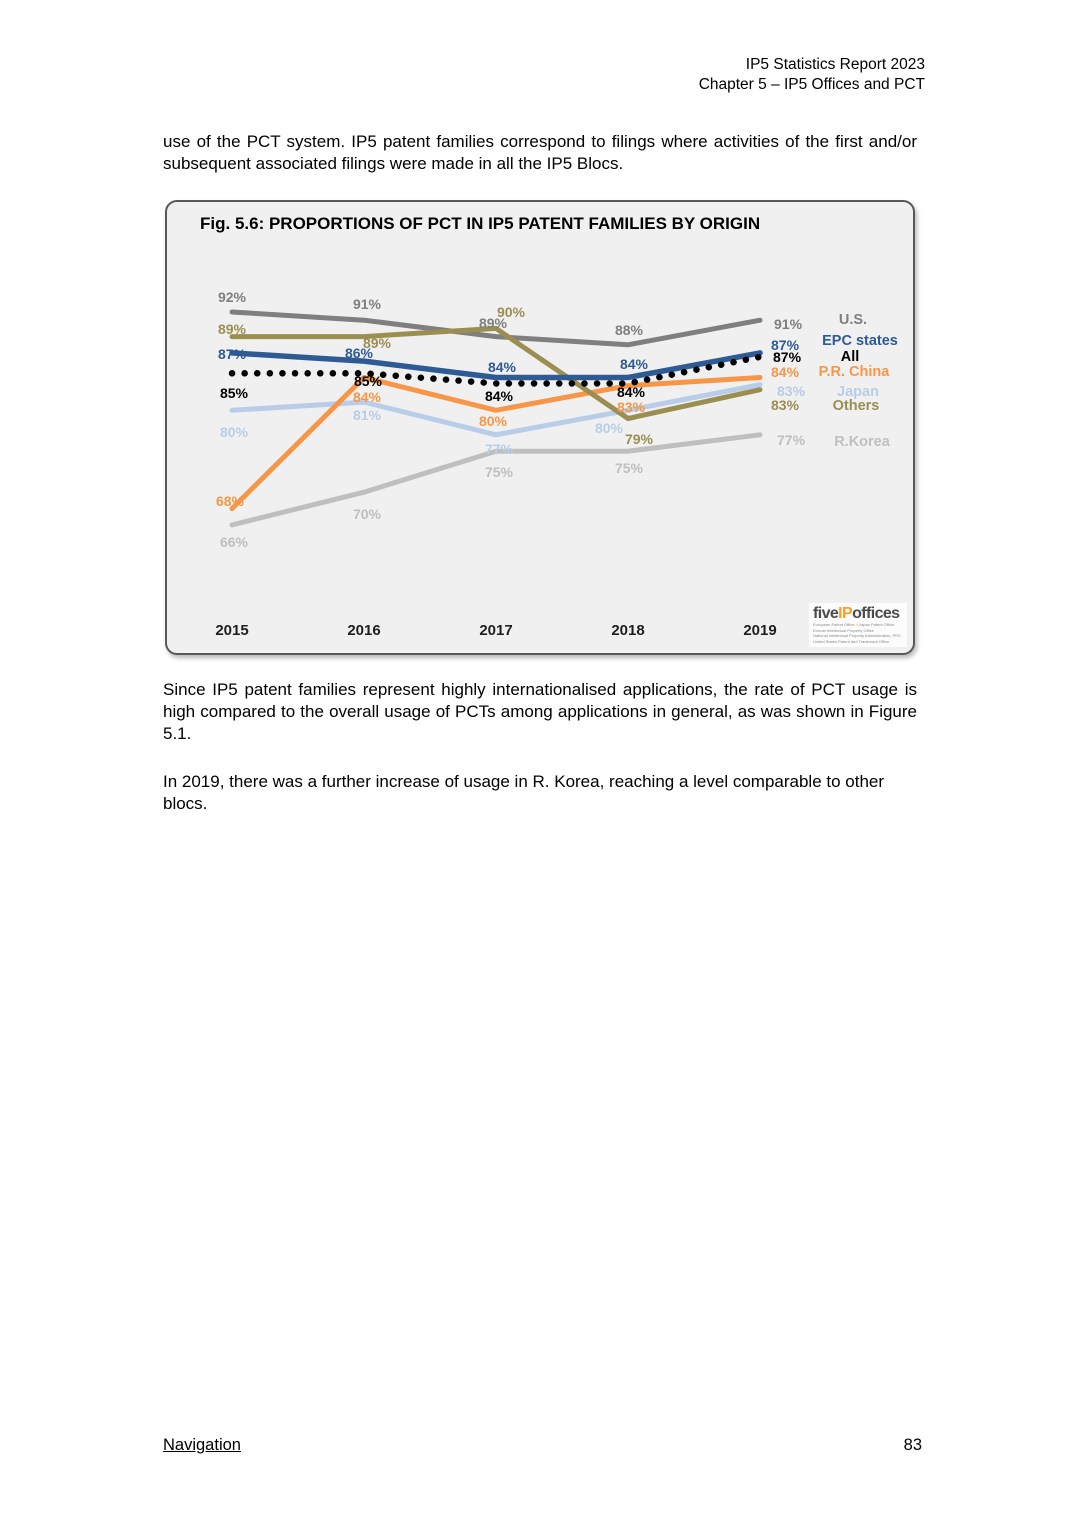  Describe the element at coordinates (860, 341) in the screenshot. I see `legend-epc-states: EPC states` at that location.